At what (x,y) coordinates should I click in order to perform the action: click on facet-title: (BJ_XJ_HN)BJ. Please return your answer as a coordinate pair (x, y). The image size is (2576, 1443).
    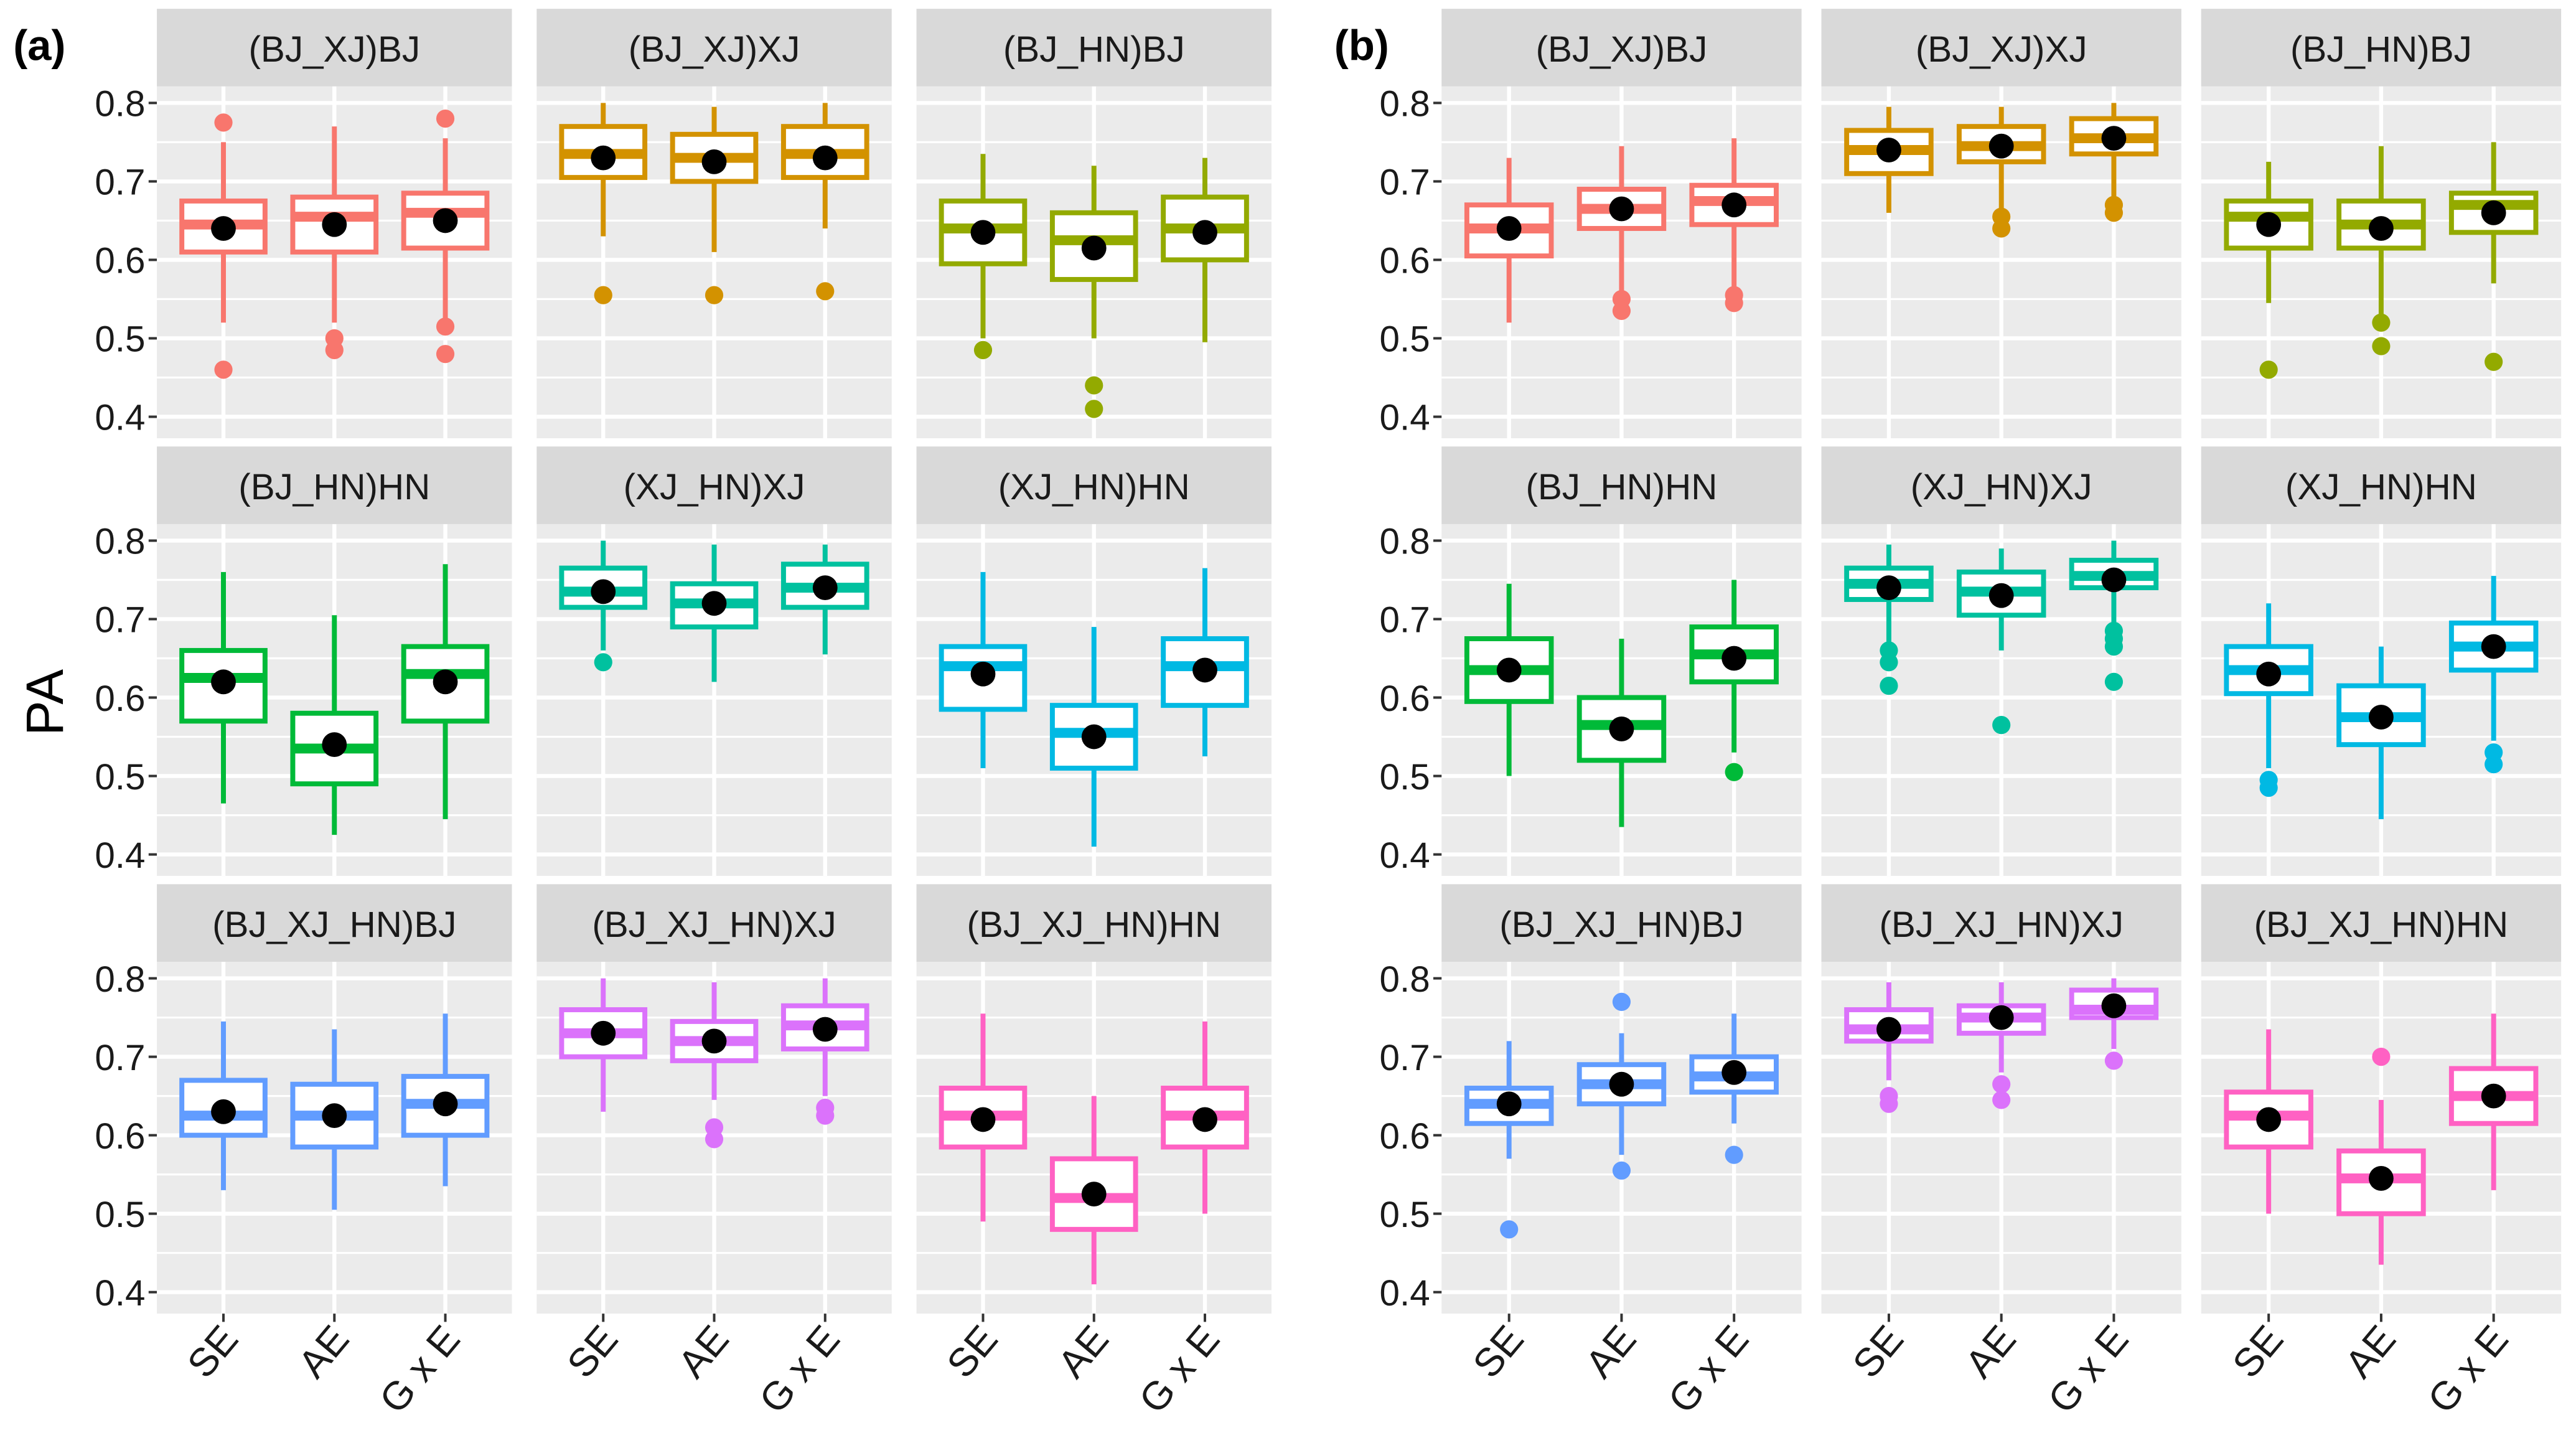
    Looking at the image, I should click on (1621, 925).